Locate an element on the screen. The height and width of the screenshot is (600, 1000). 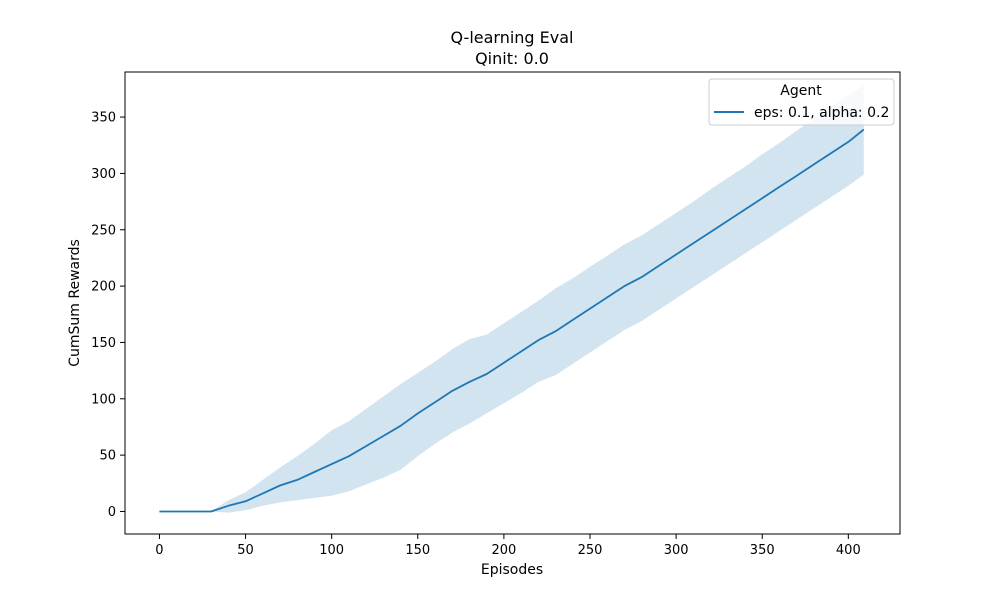
legend-entry-label: eps: 0.1, alpha: 0.2 is located at coordinates (821, 113).